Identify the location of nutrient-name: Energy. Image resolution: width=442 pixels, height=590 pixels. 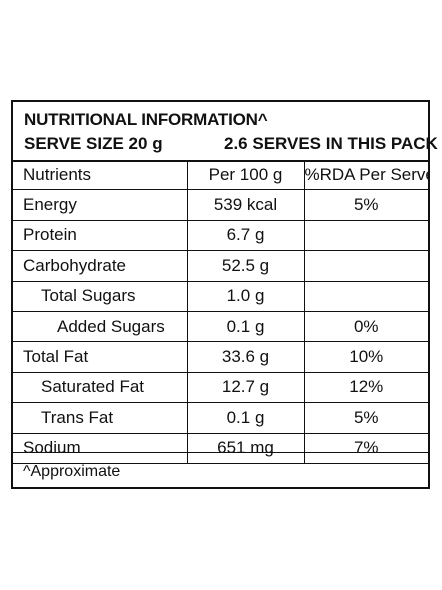
(100, 205).